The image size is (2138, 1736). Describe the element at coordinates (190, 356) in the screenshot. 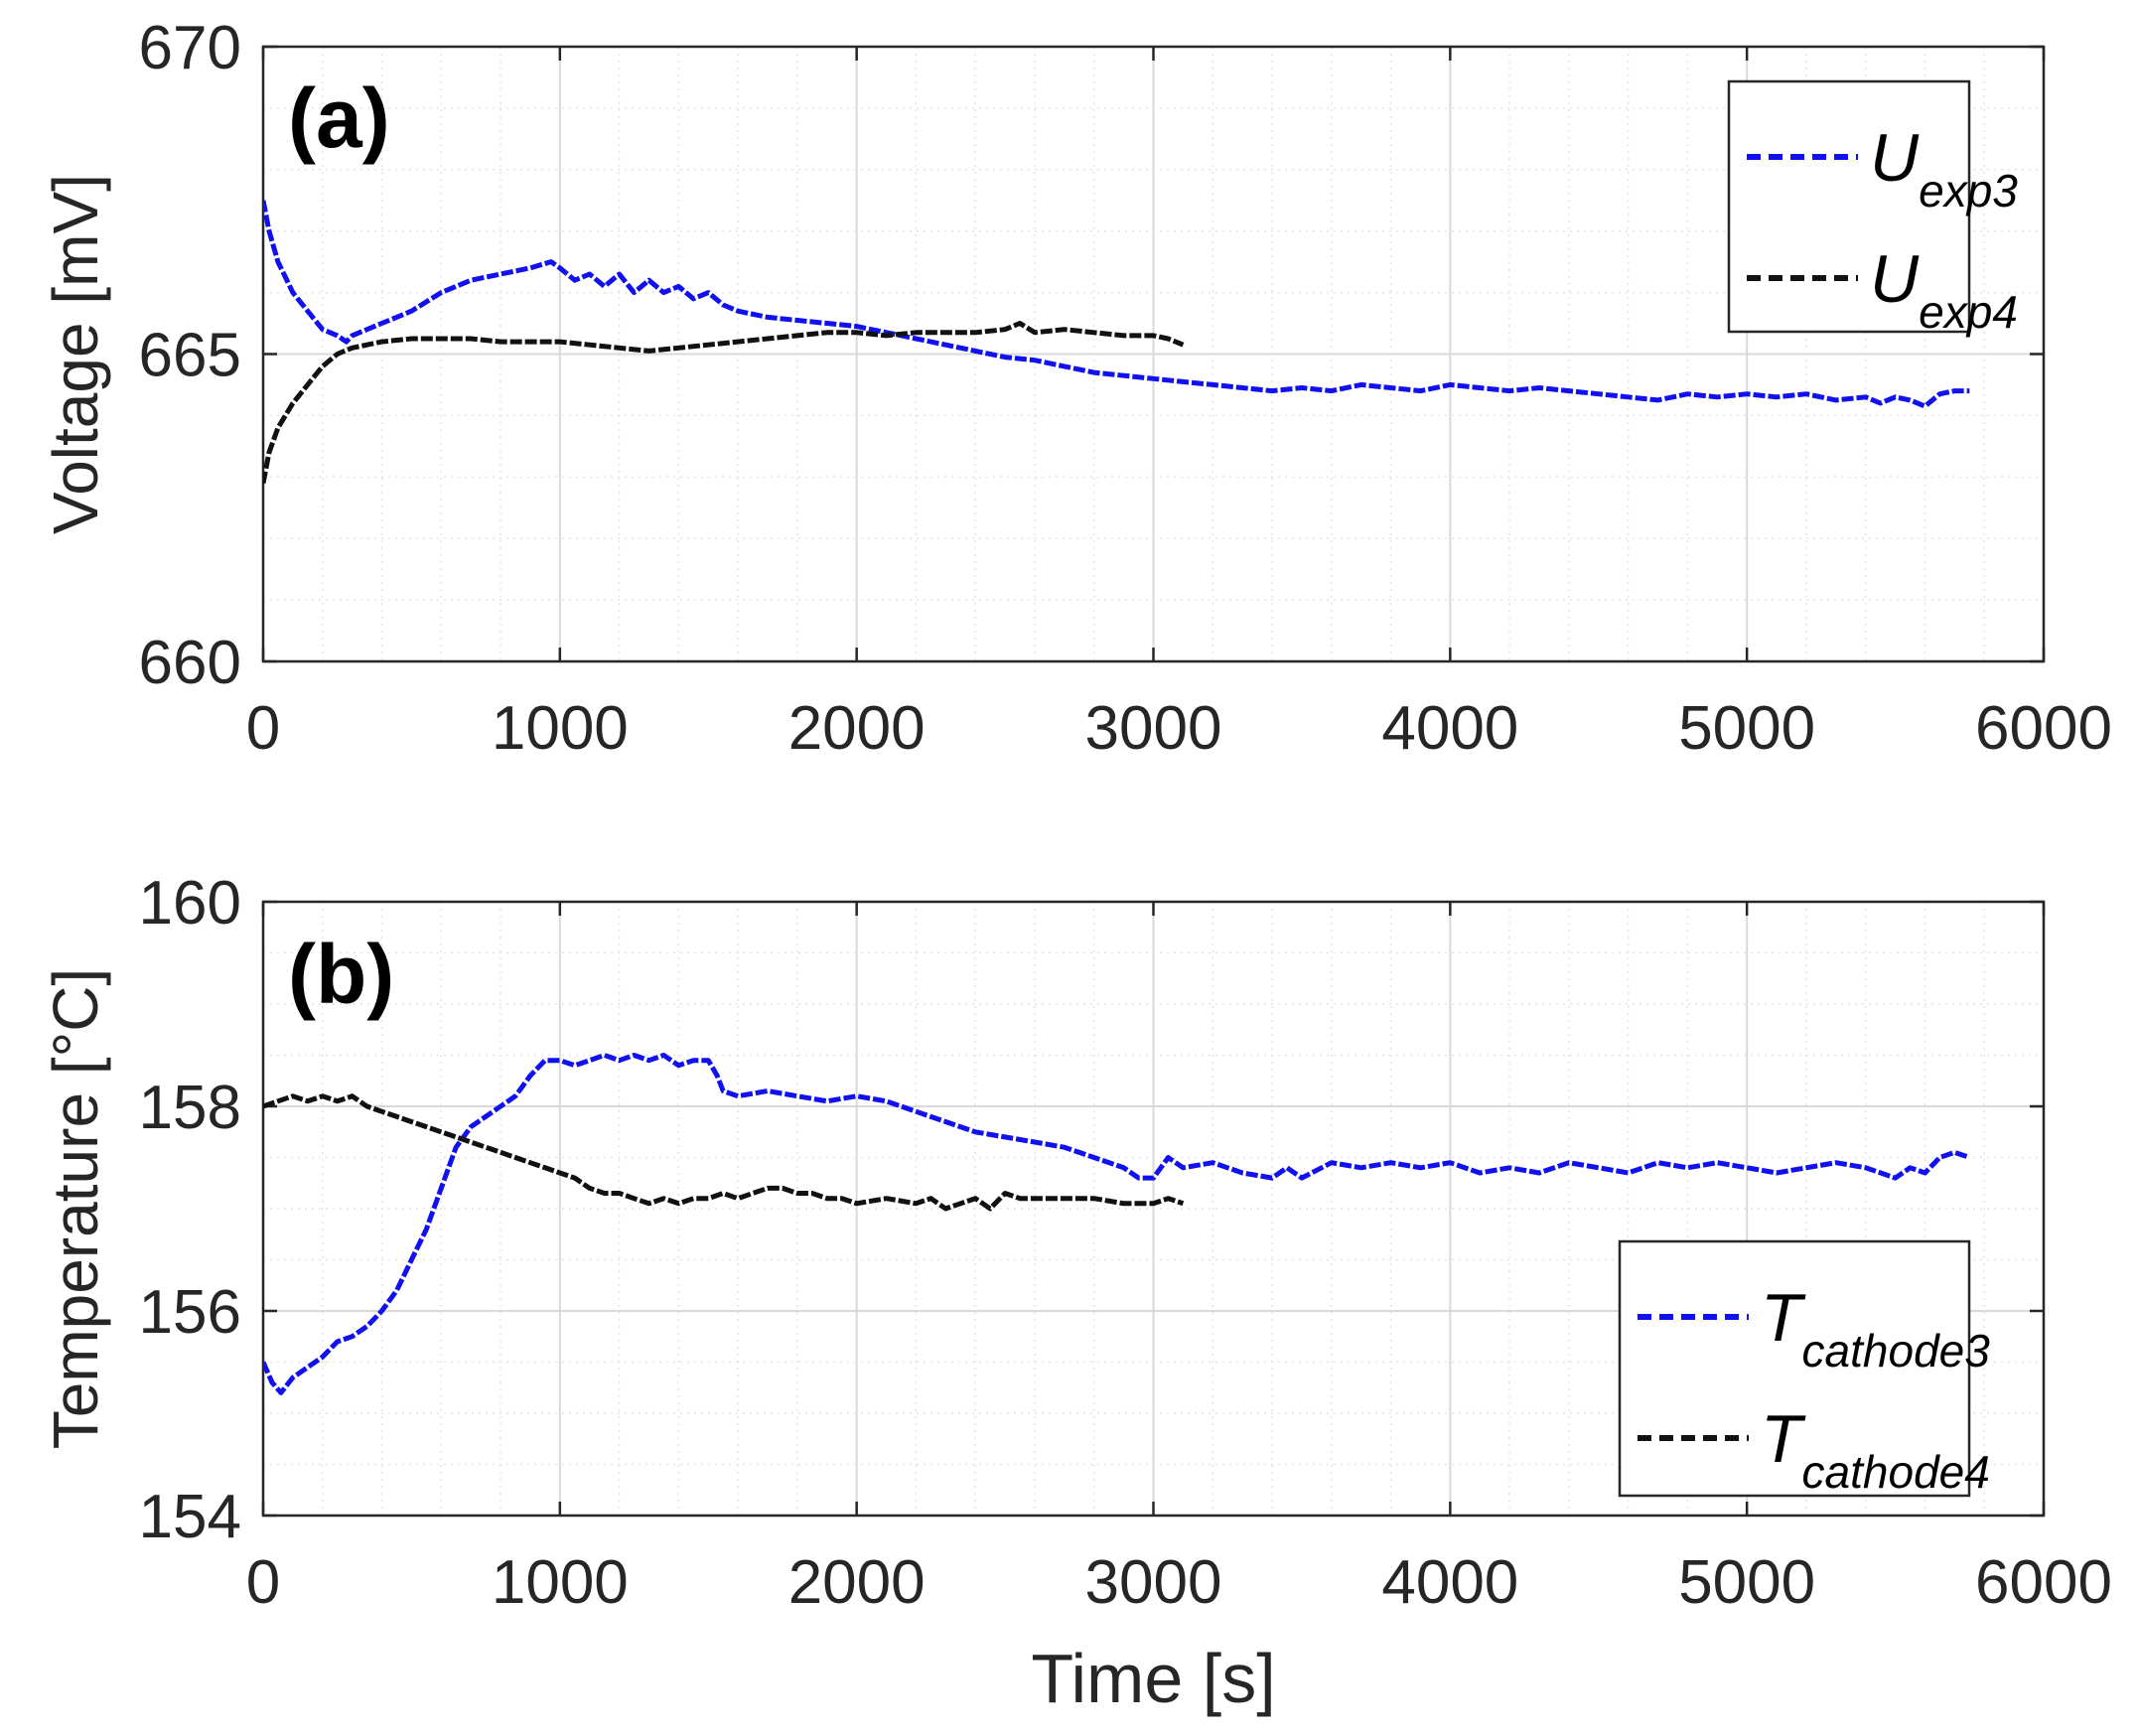

I see `y-tick-label: 665` at that location.